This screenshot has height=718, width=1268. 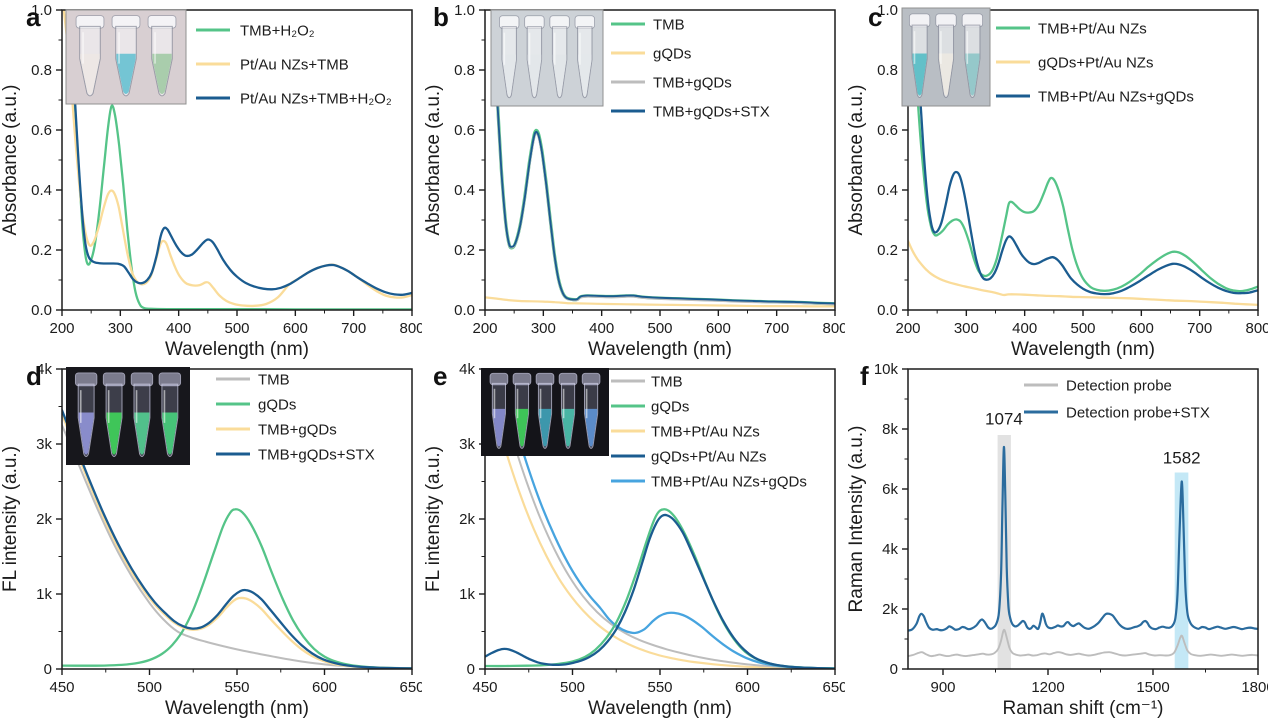 What do you see at coordinates (856, 159) in the screenshot?
I see `y-axis-title: Absorbance (a.u.)` at bounding box center [856, 159].